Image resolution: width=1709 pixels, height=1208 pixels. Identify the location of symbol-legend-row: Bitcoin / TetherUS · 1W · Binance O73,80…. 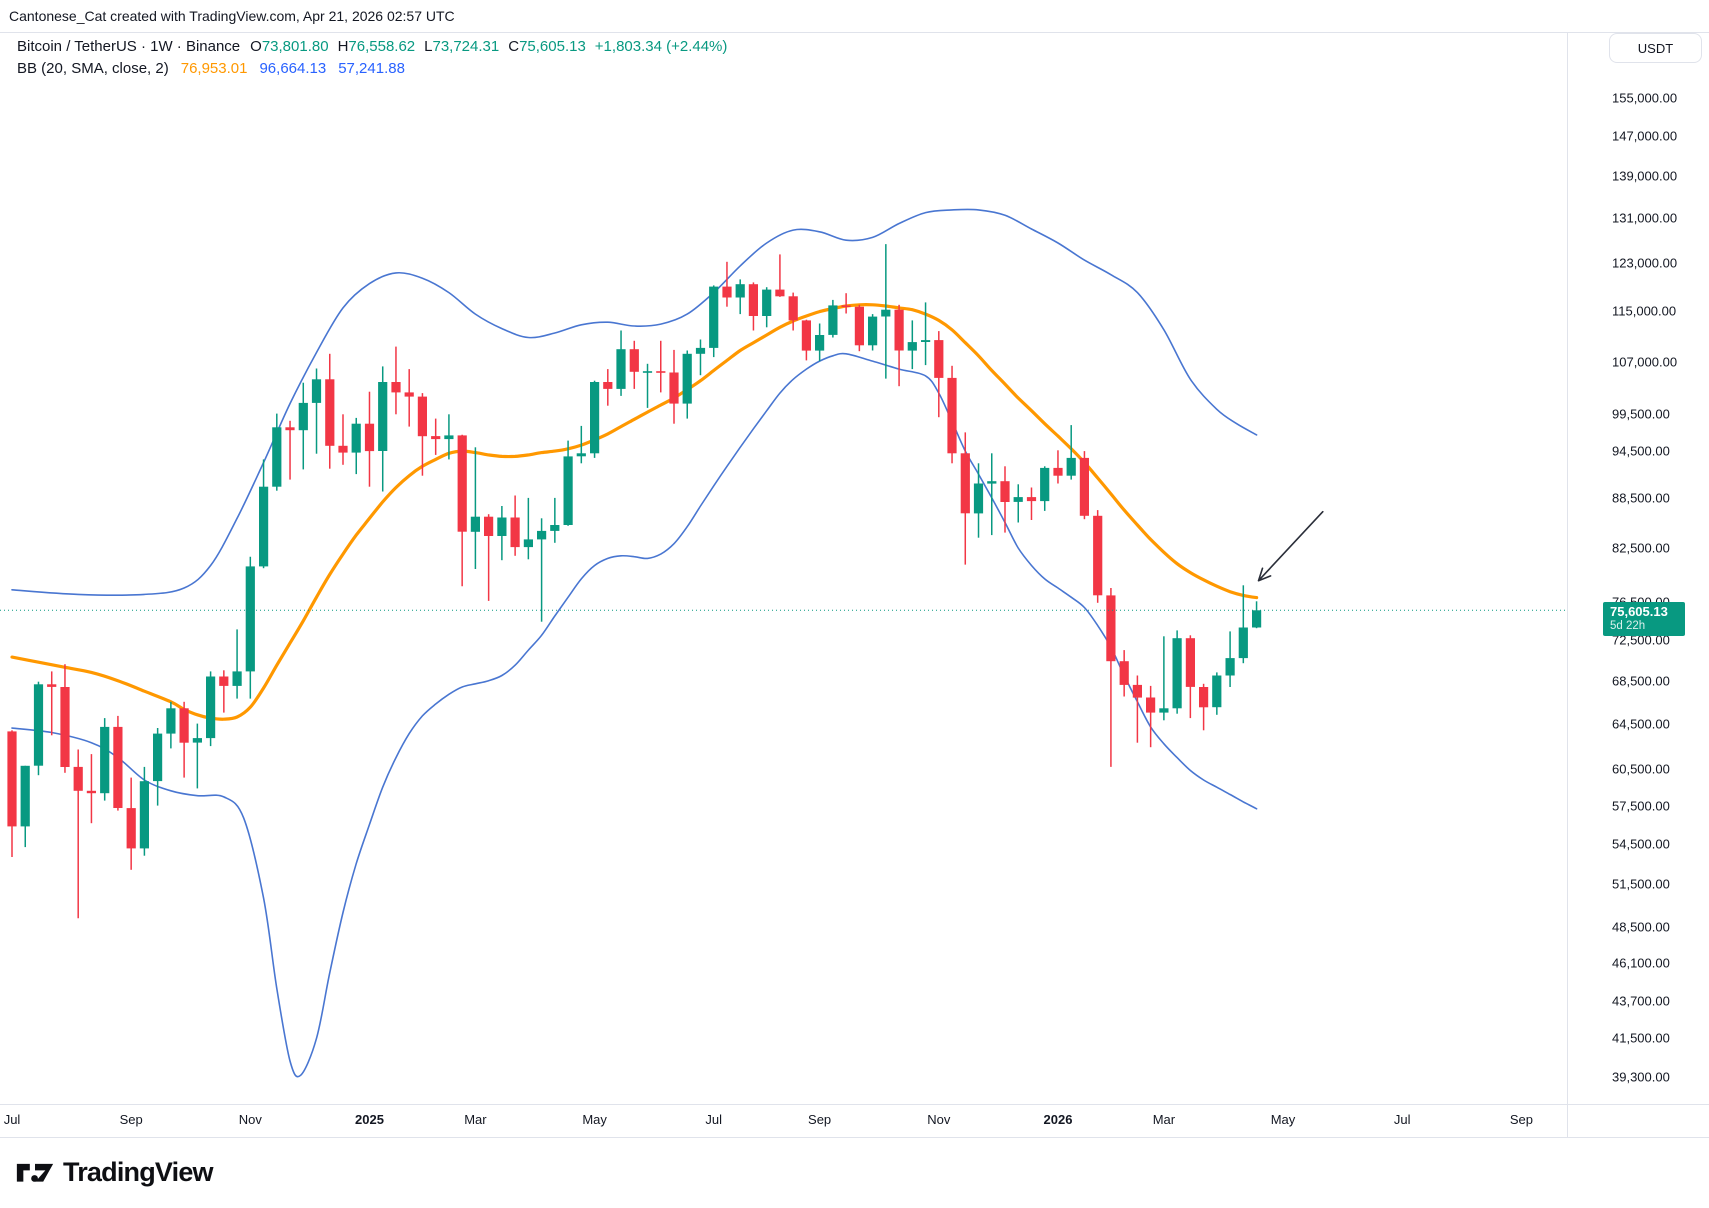
(372, 46).